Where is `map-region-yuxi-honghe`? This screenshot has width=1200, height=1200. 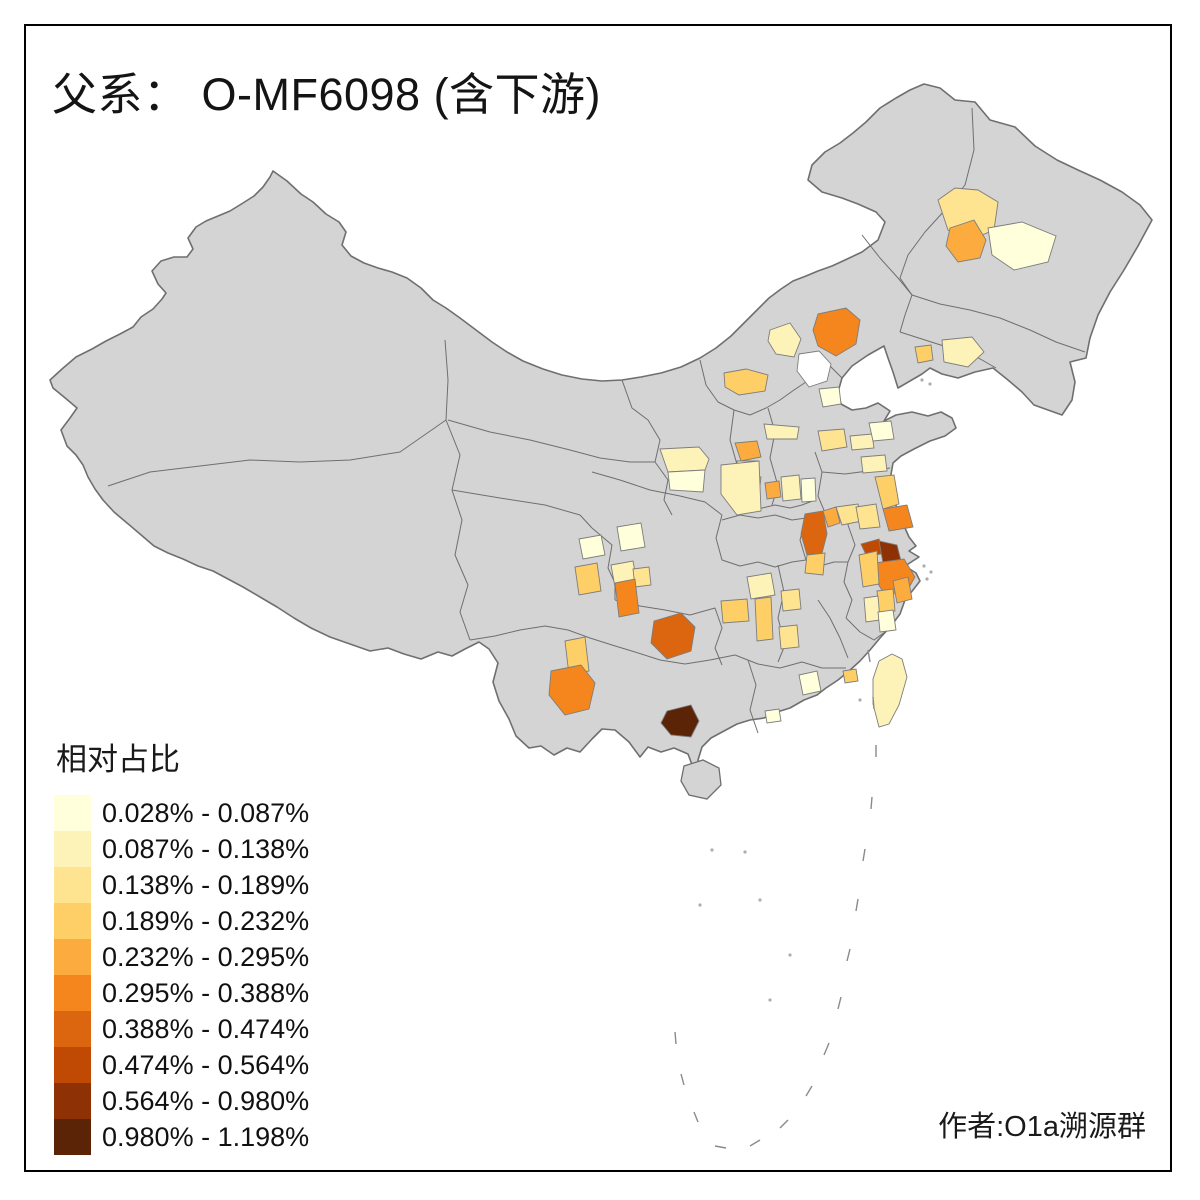 map-region-yuxi-honghe is located at coordinates (572, 690).